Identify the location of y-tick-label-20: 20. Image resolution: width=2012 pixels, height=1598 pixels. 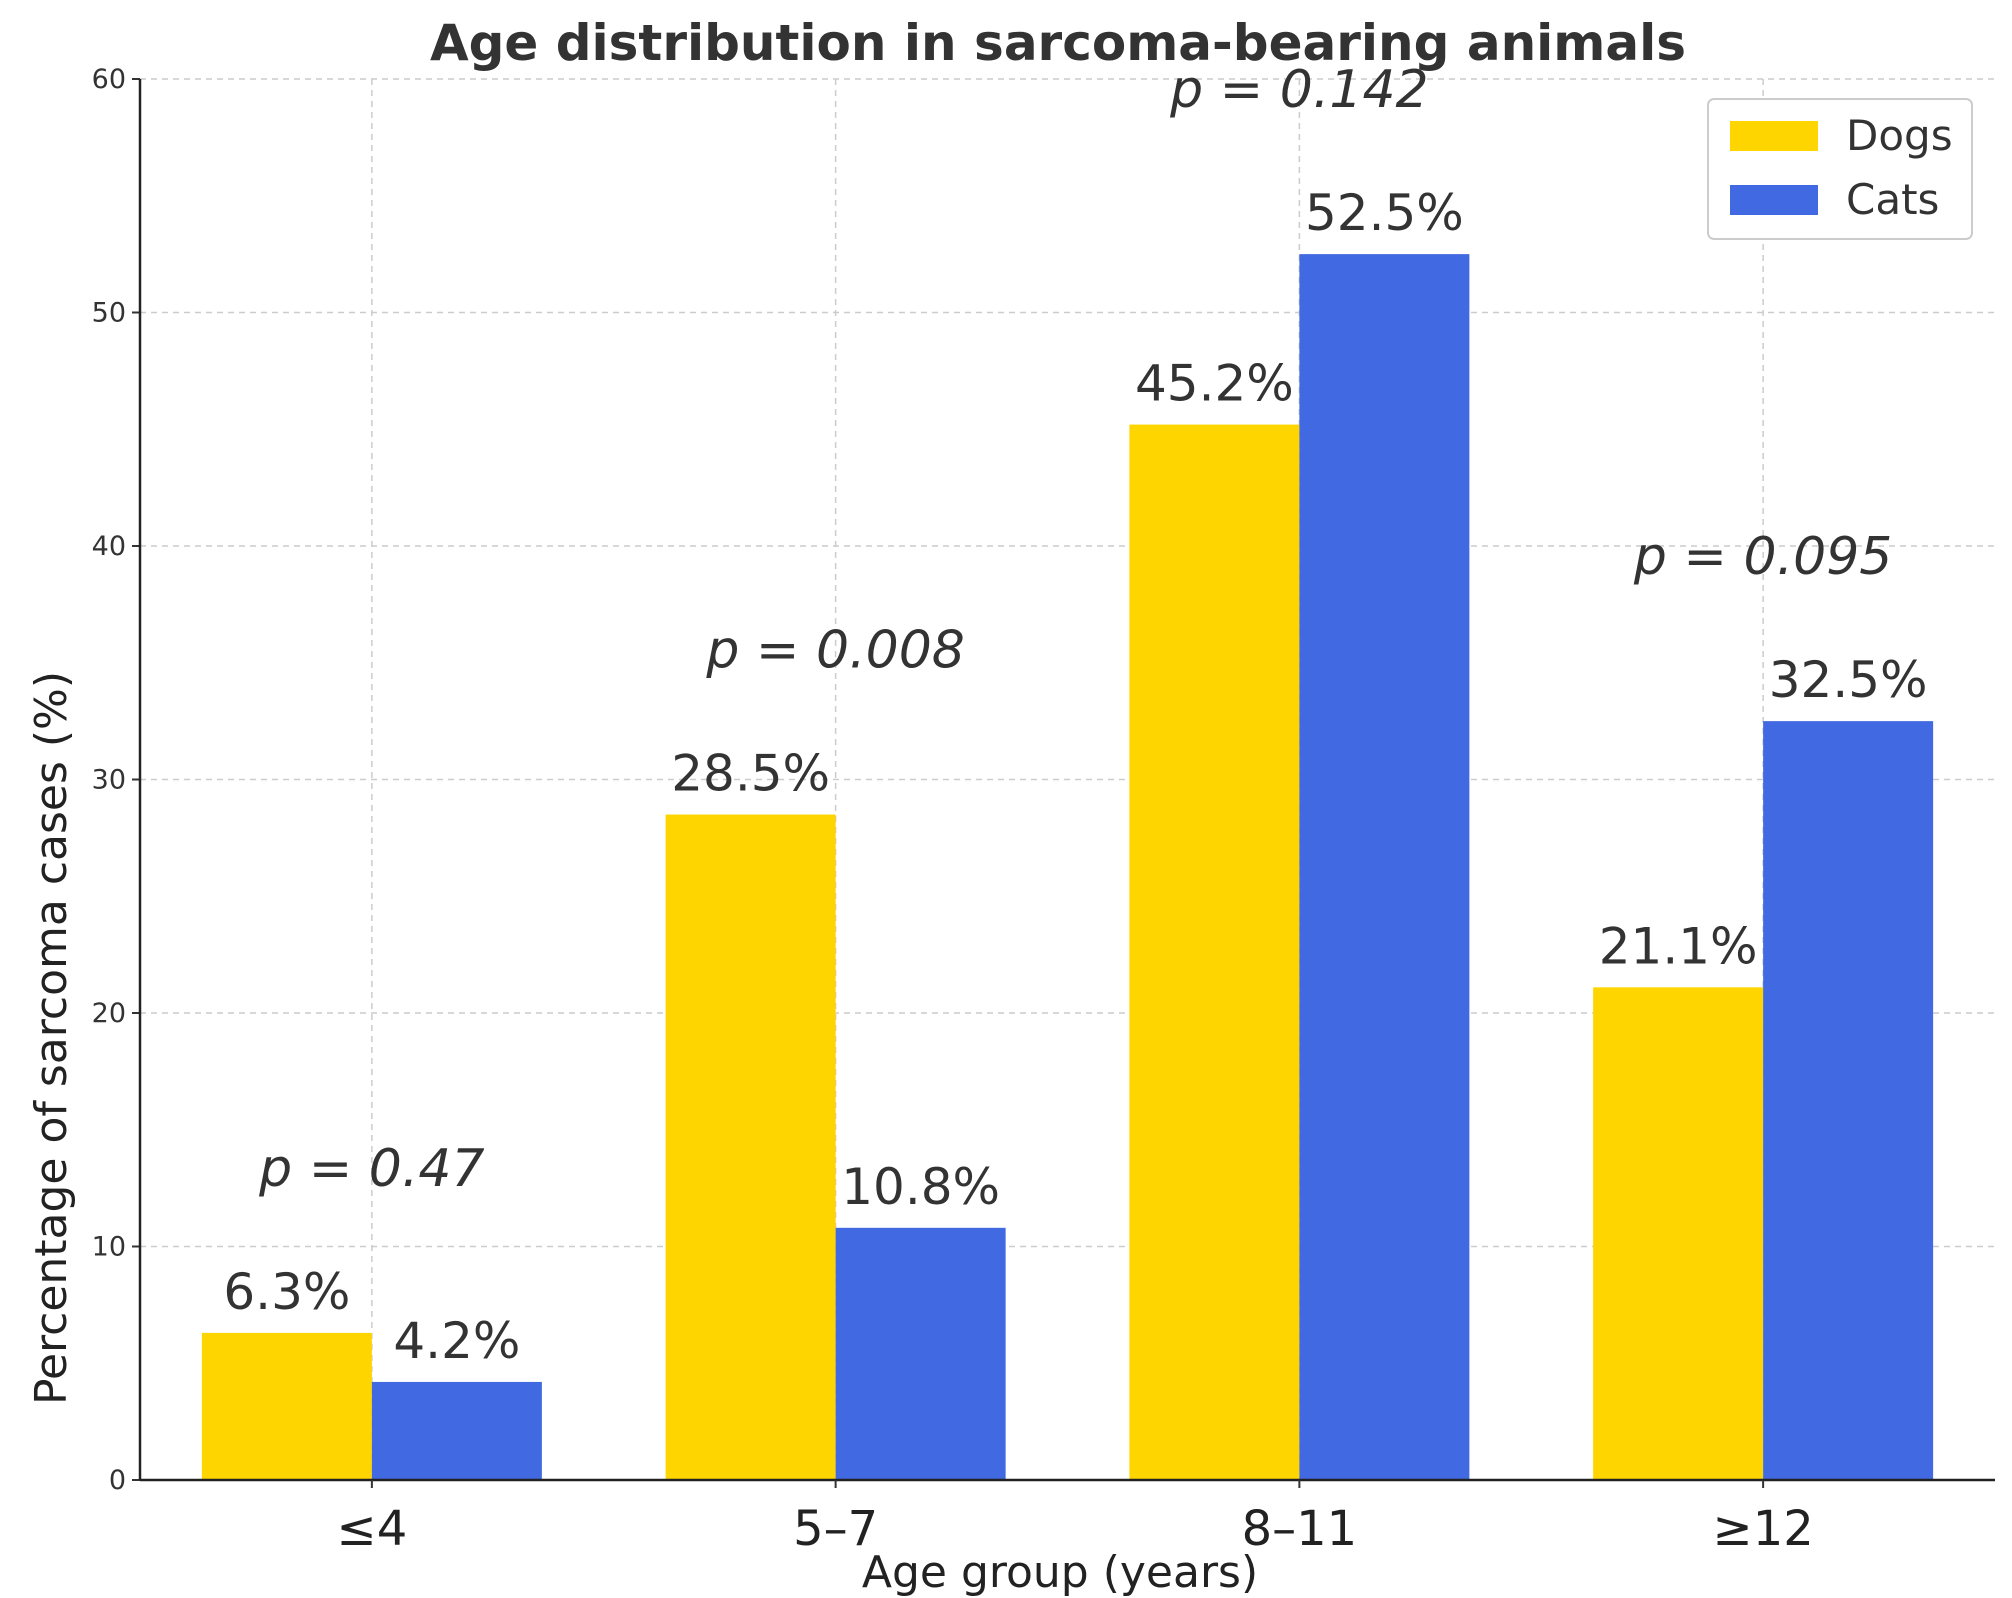
(109, 1013).